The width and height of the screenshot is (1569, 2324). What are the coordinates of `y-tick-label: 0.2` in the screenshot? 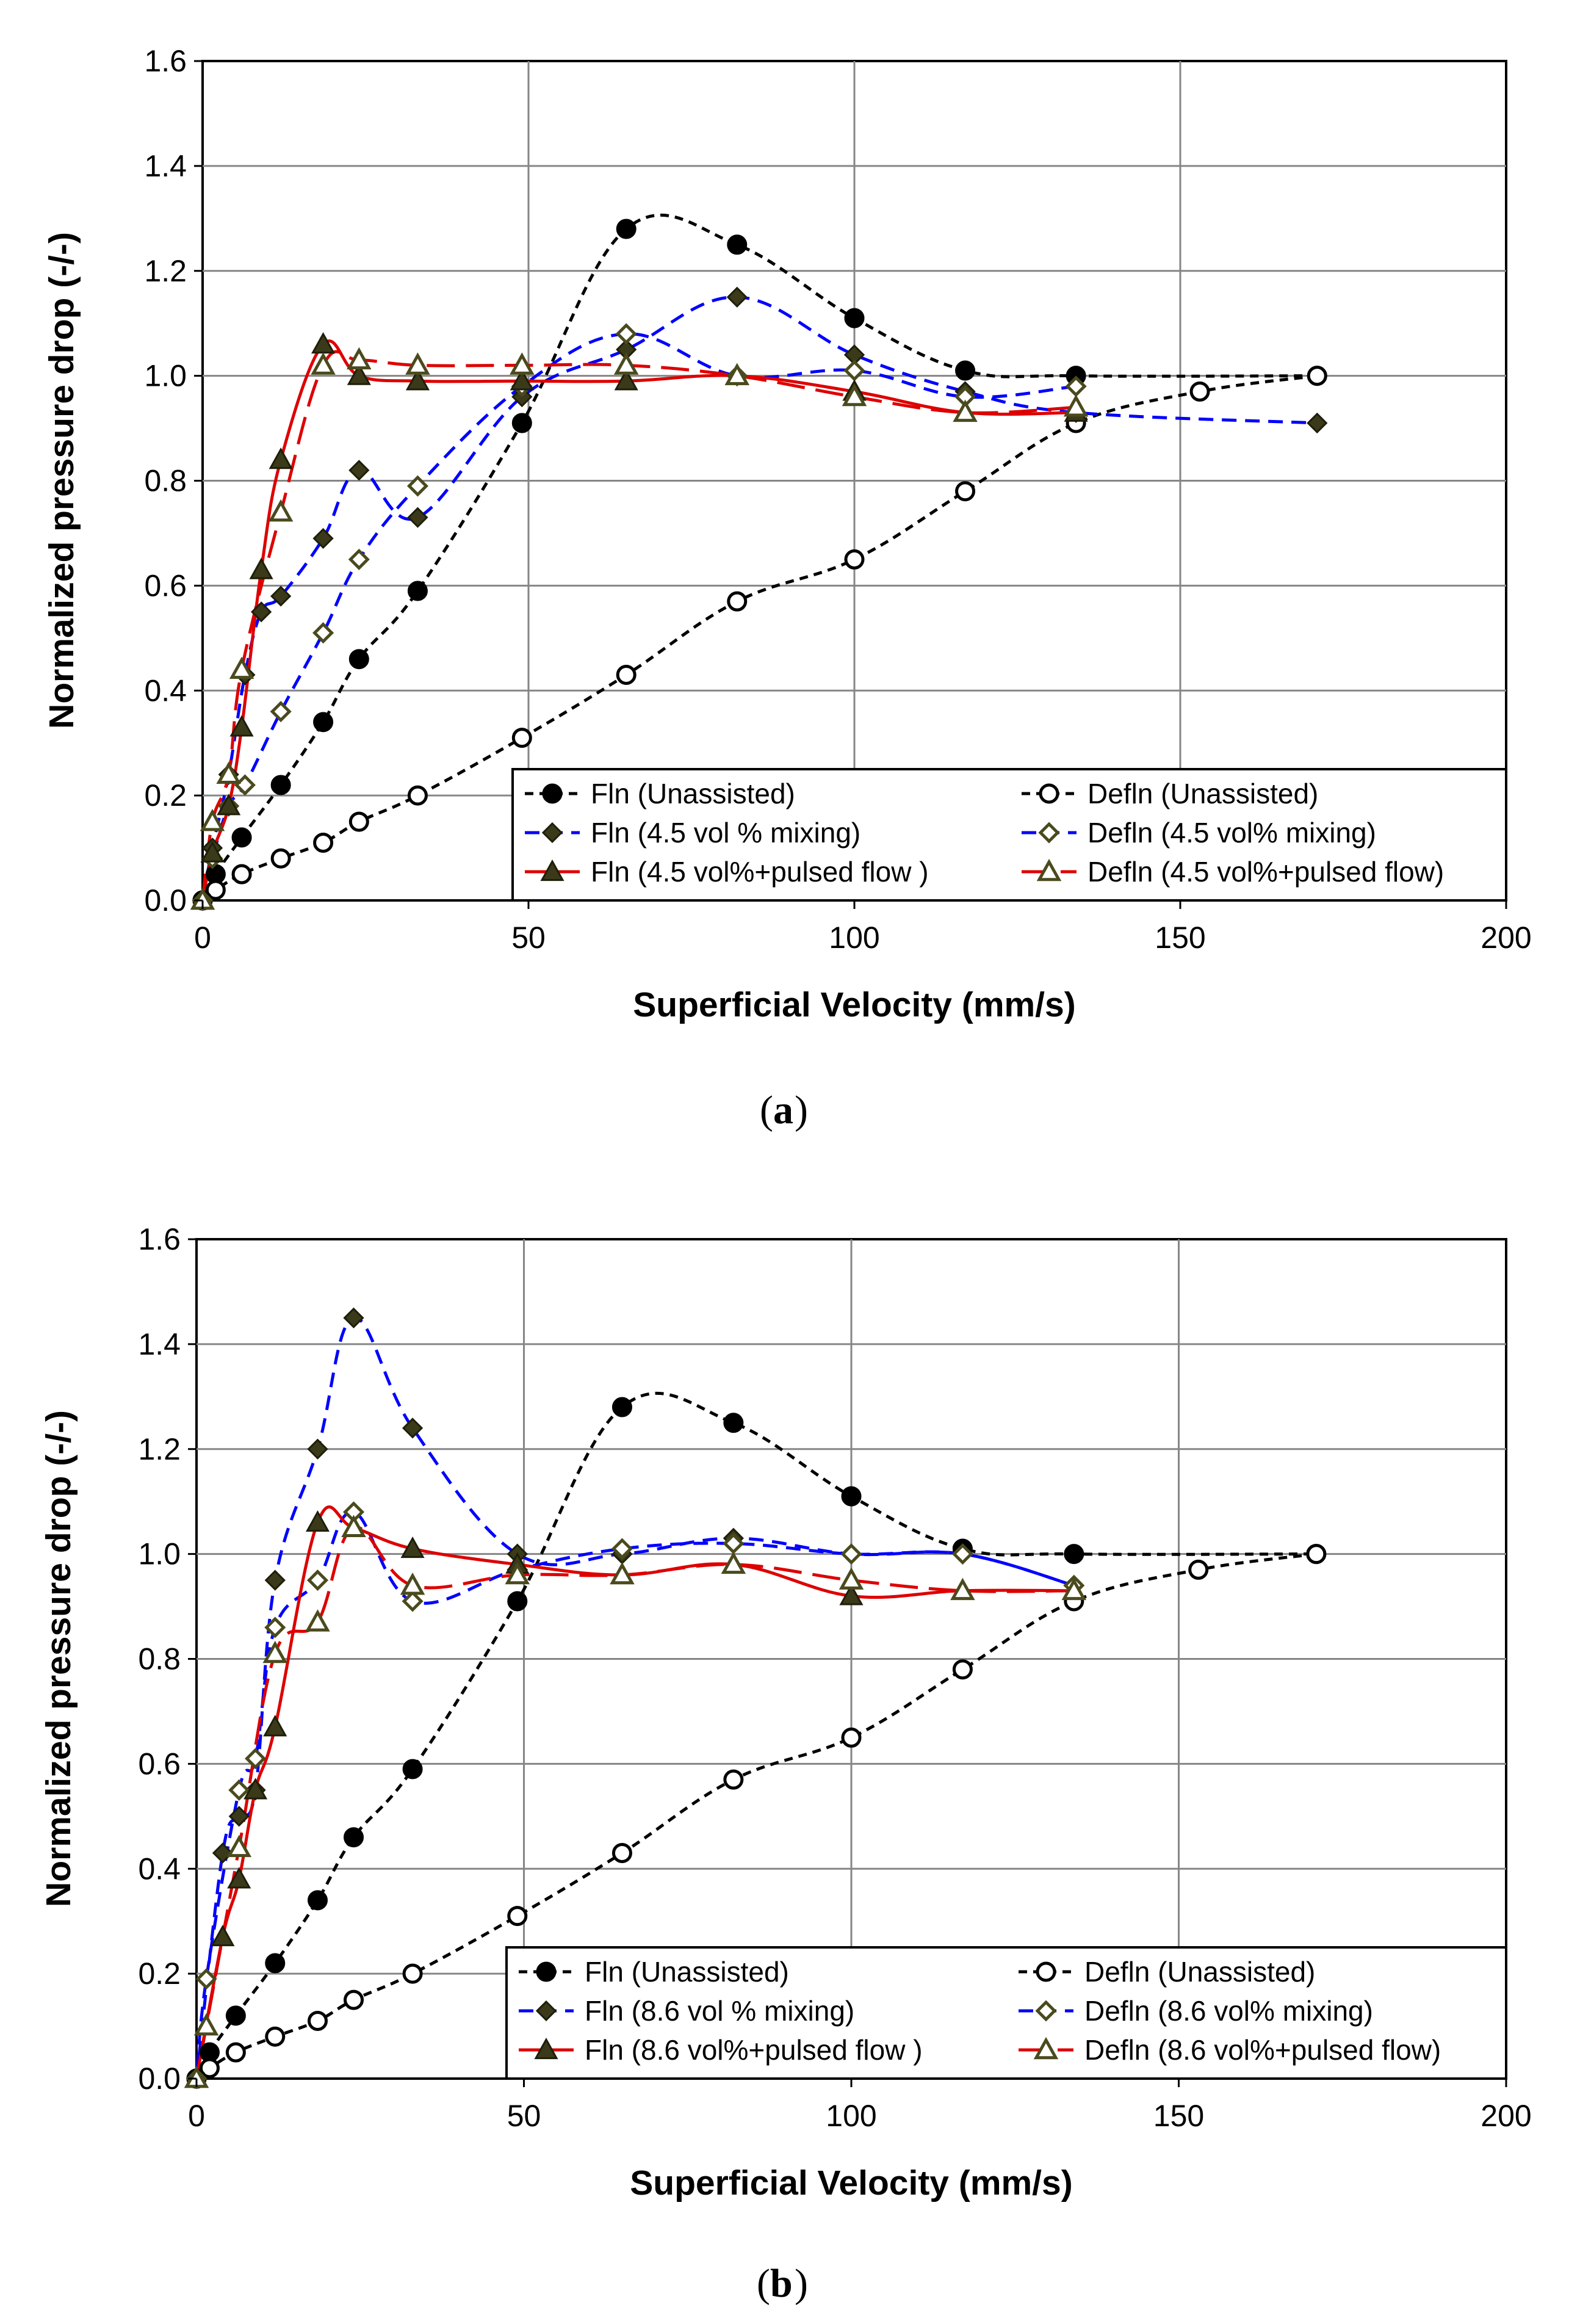 It's located at (159, 1974).